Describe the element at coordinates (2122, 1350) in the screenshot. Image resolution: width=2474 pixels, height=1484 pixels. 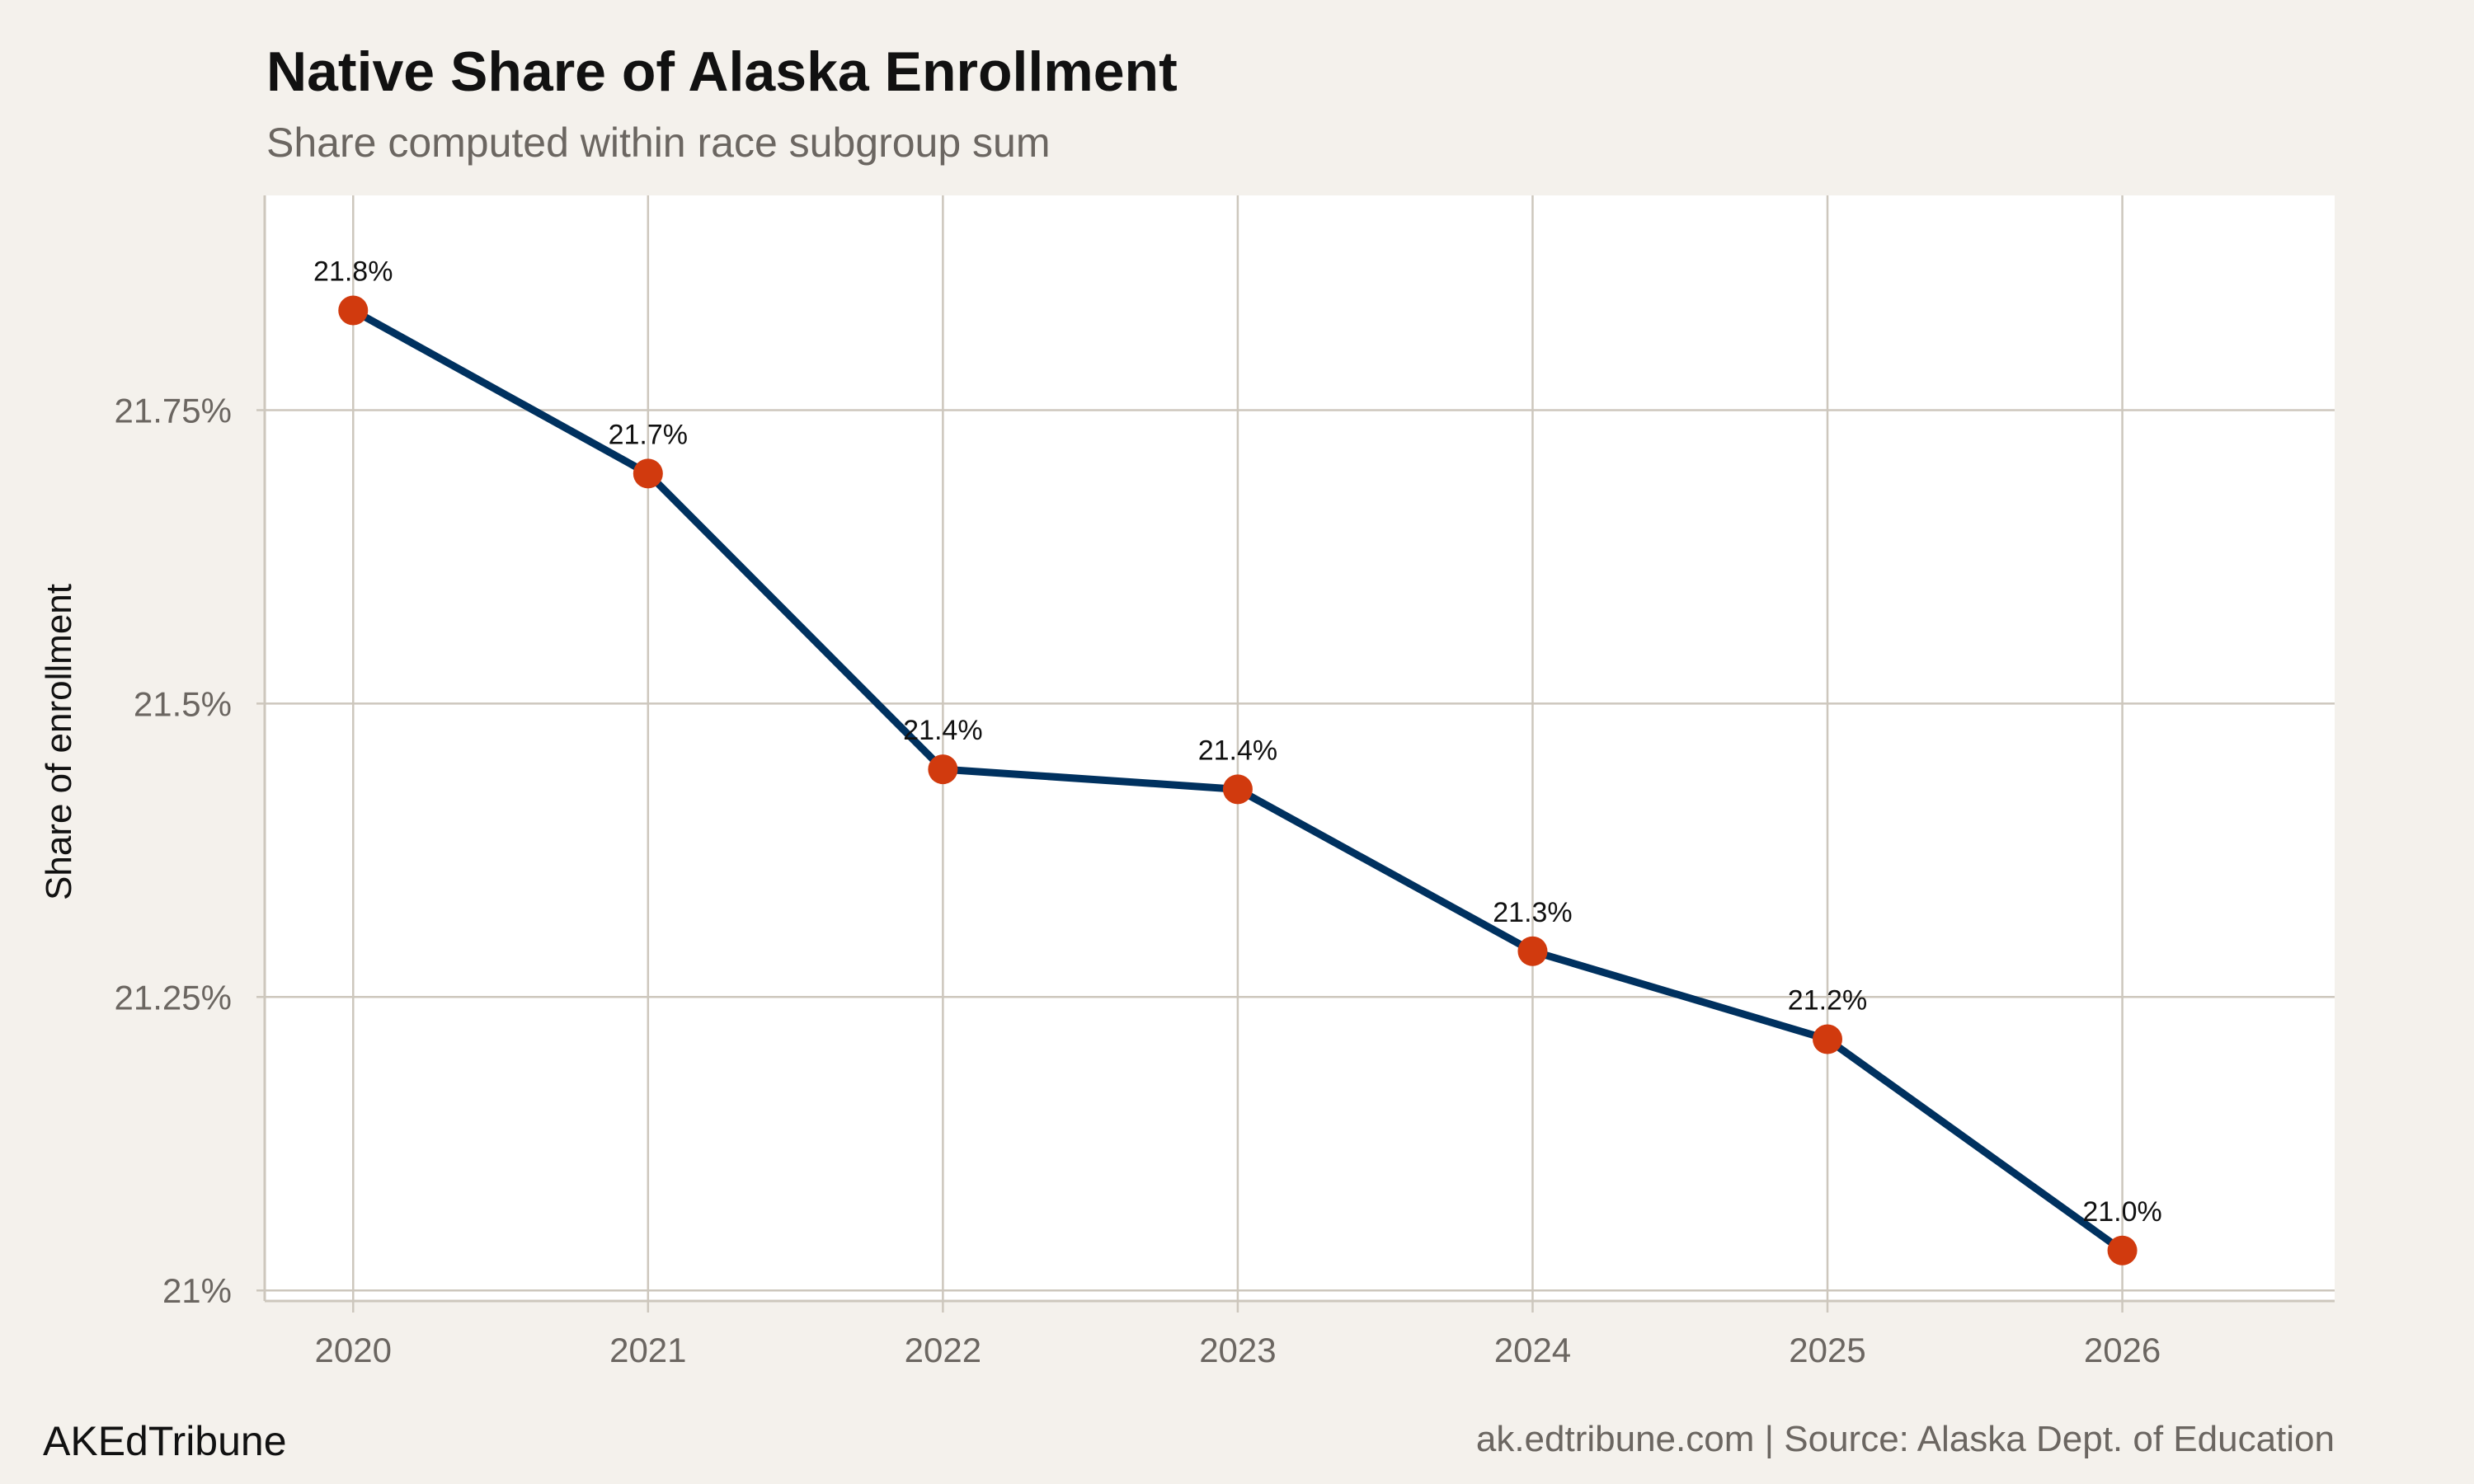
I see `x-tick-label: 2026` at that location.